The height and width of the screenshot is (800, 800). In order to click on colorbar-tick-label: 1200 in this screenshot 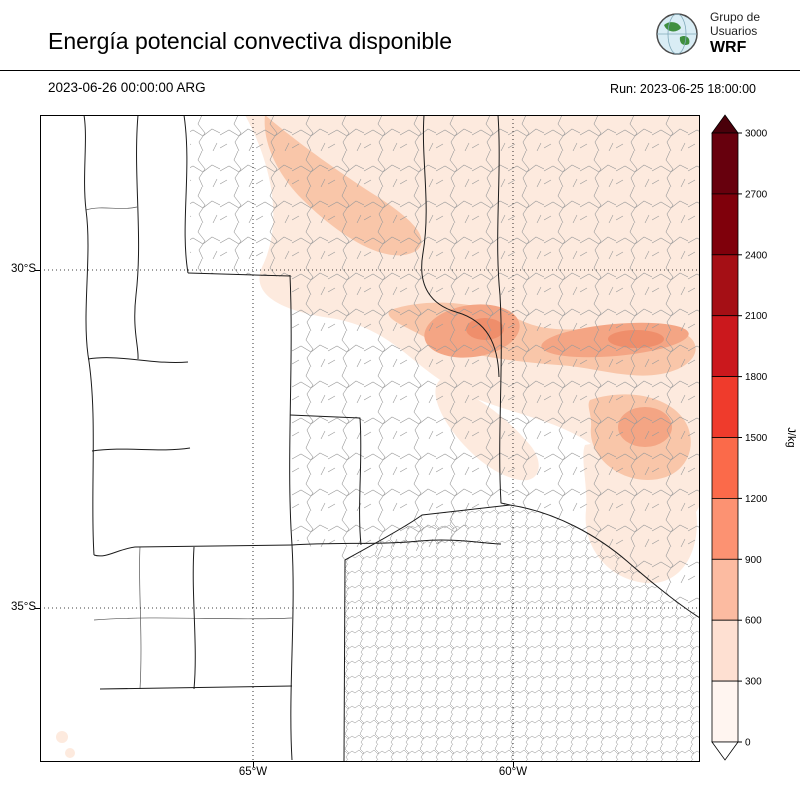, I will do `click(756, 499)`.